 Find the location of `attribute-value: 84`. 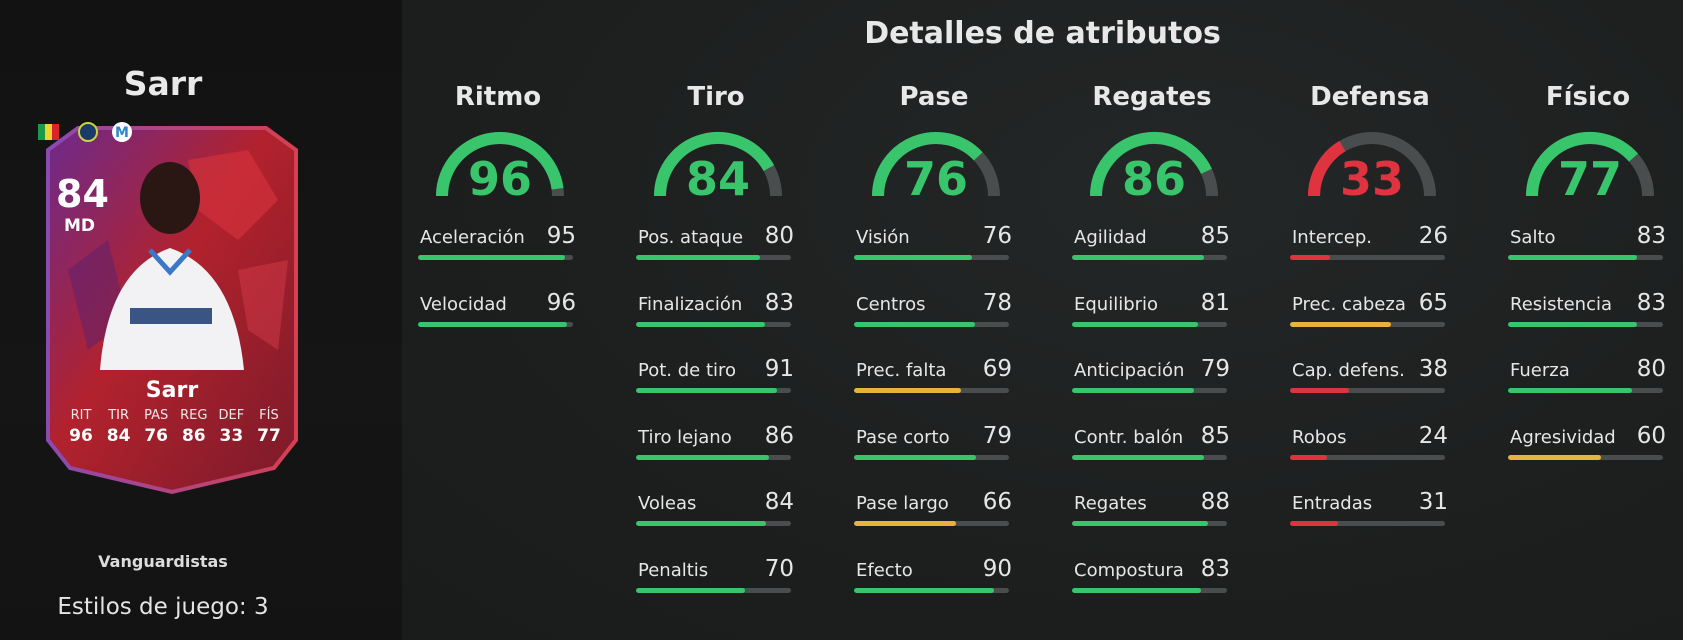

attribute-value: 84 is located at coordinates (779, 502).